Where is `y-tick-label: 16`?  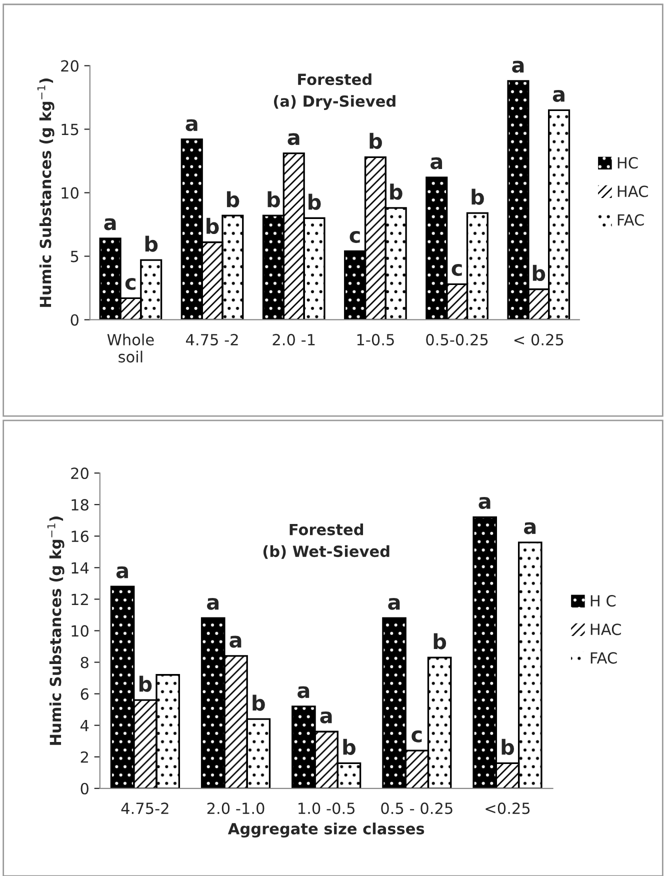
y-tick-label: 16 is located at coordinates (80, 536).